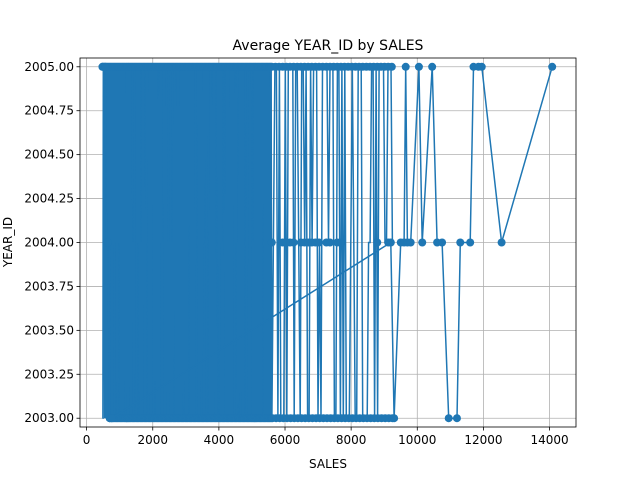 The height and width of the screenshot is (480, 640). I want to click on y-tick-label: 2004.50, so click(49, 155).